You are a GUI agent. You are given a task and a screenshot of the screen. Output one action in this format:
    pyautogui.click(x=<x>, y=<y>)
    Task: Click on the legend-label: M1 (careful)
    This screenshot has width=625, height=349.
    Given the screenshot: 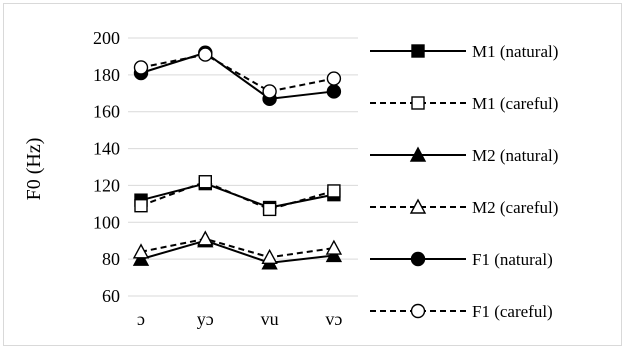 What is the action you would take?
    pyautogui.click(x=515, y=103)
    